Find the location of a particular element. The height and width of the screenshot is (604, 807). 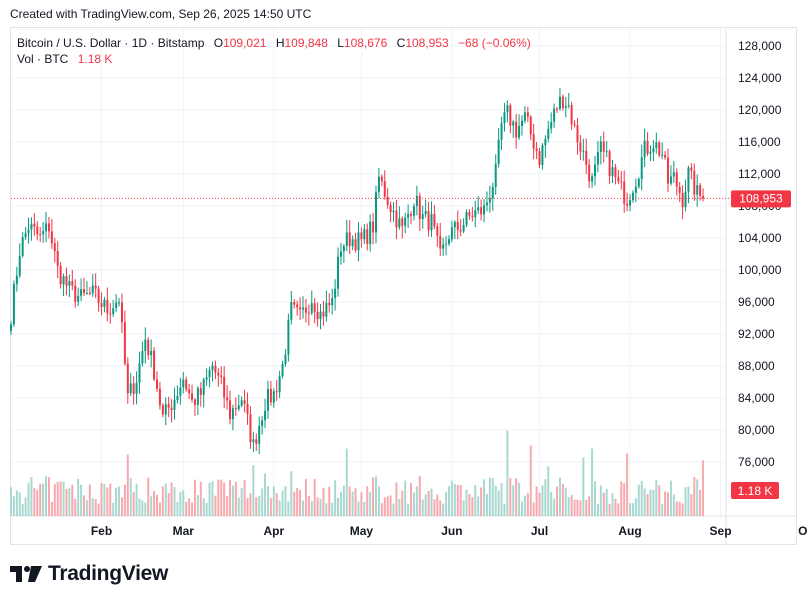

low-value: 108,676 is located at coordinates (365, 43).